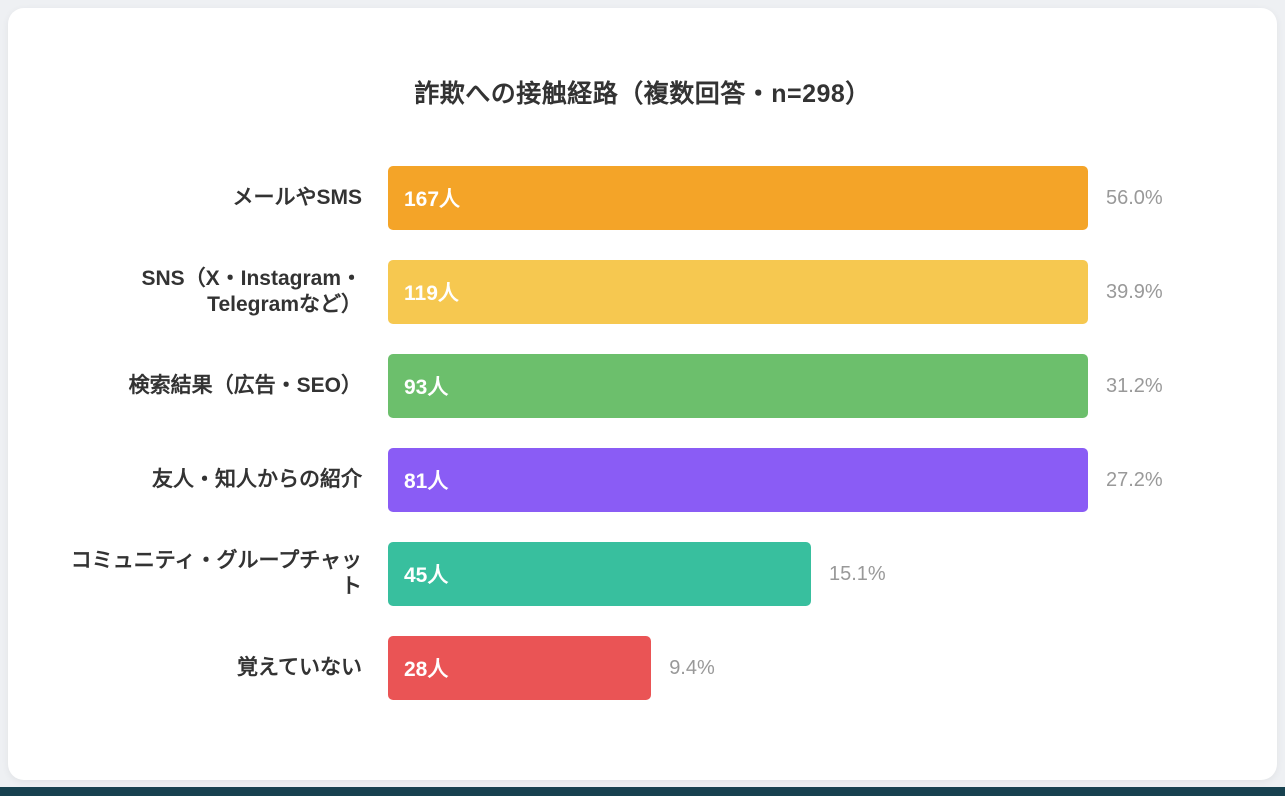  What do you see at coordinates (857, 573) in the screenshot?
I see `bar-percent-label: 15.1%` at bounding box center [857, 573].